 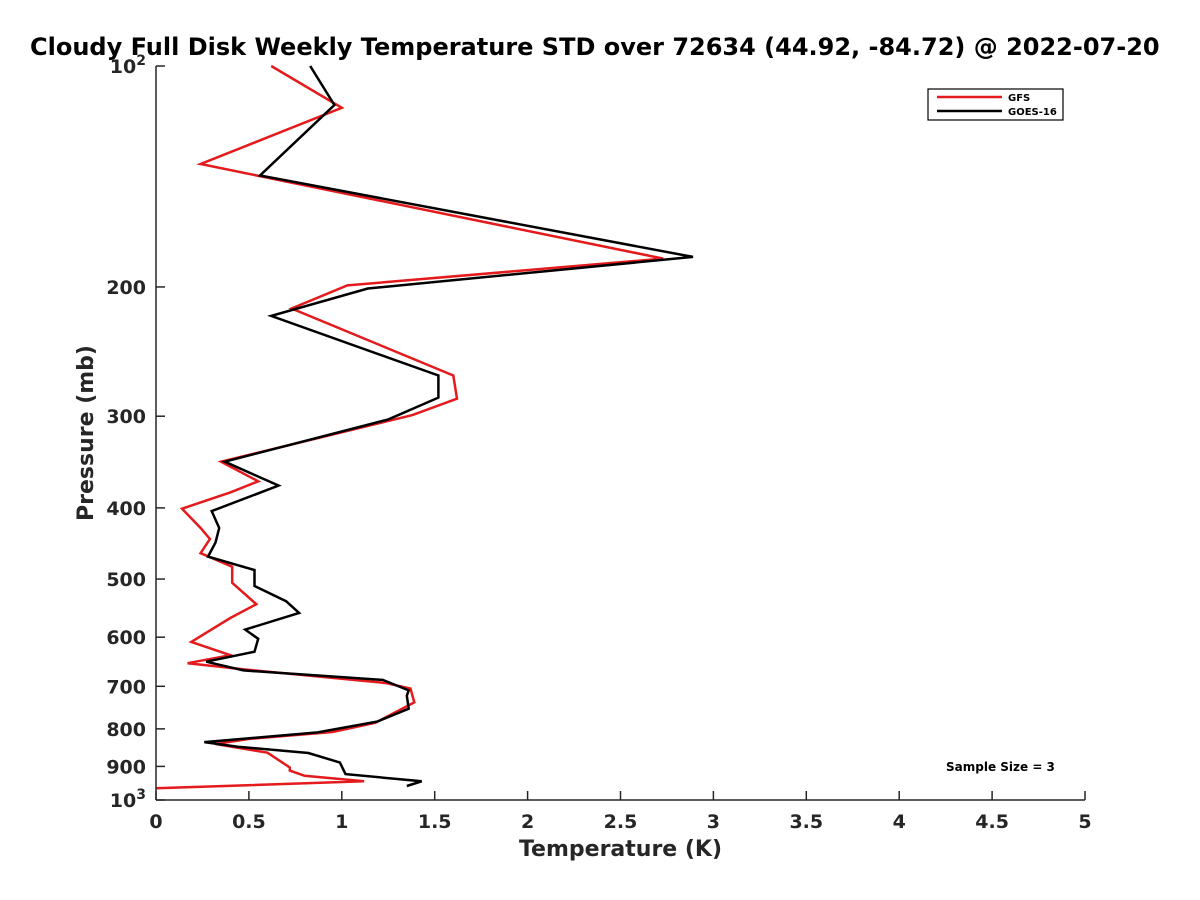 I want to click on y-tick-label: 400, so click(x=126, y=509).